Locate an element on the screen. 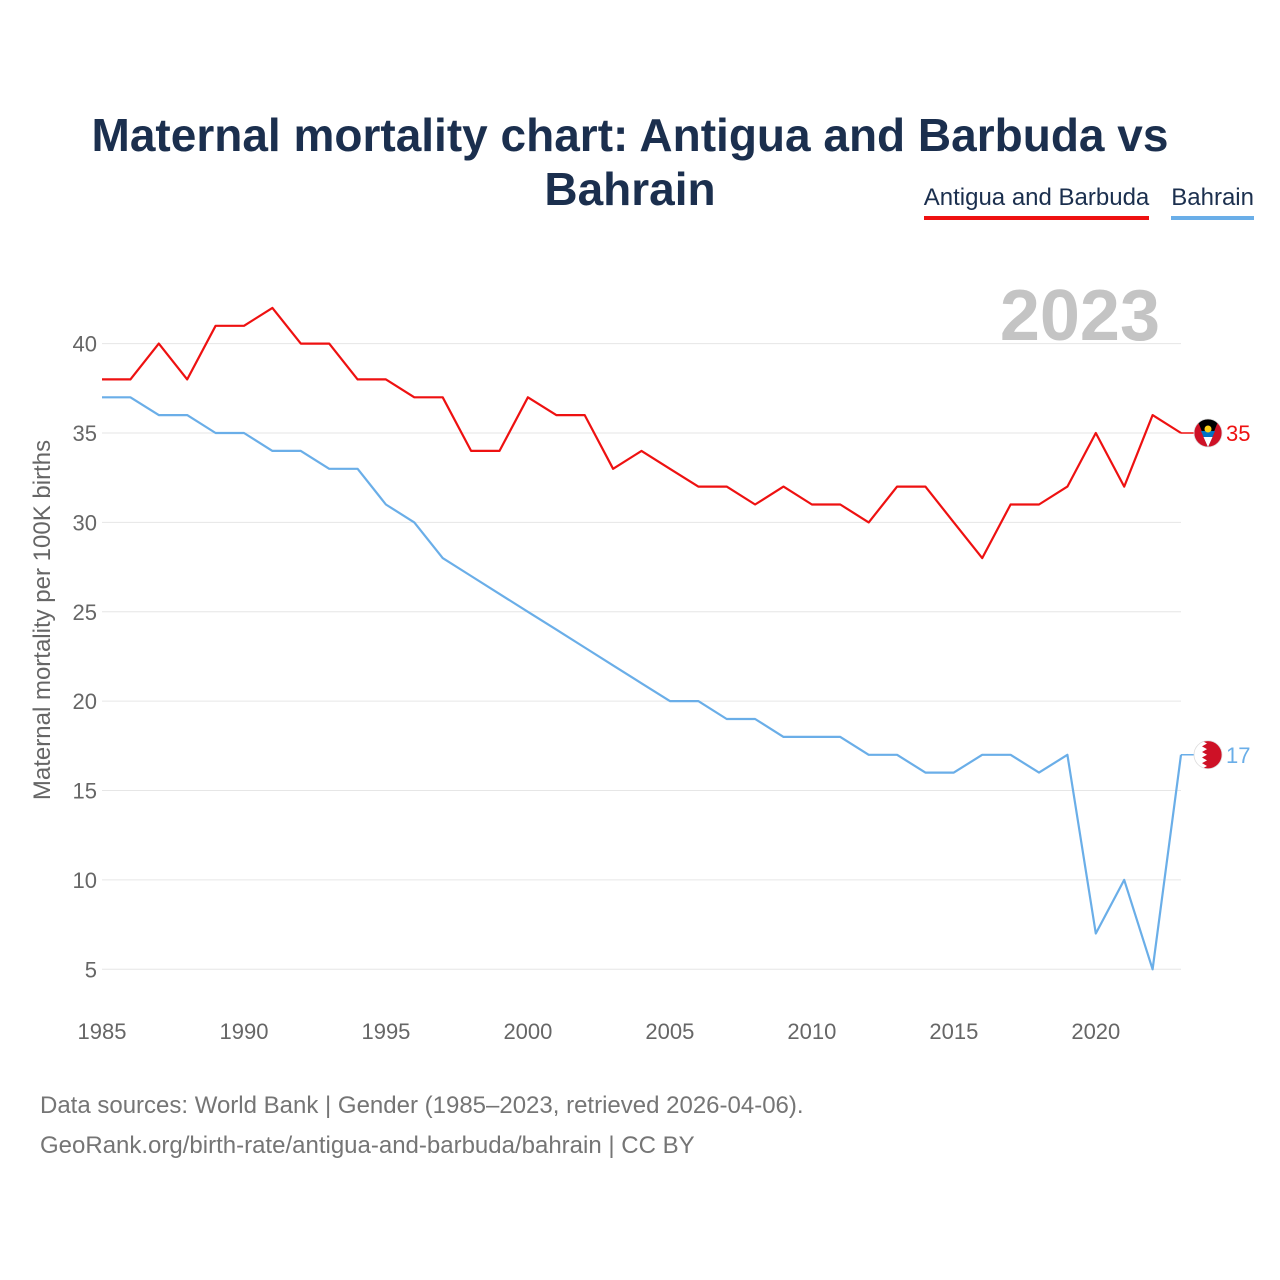  y-tick-label: 40 is located at coordinates (85, 344).